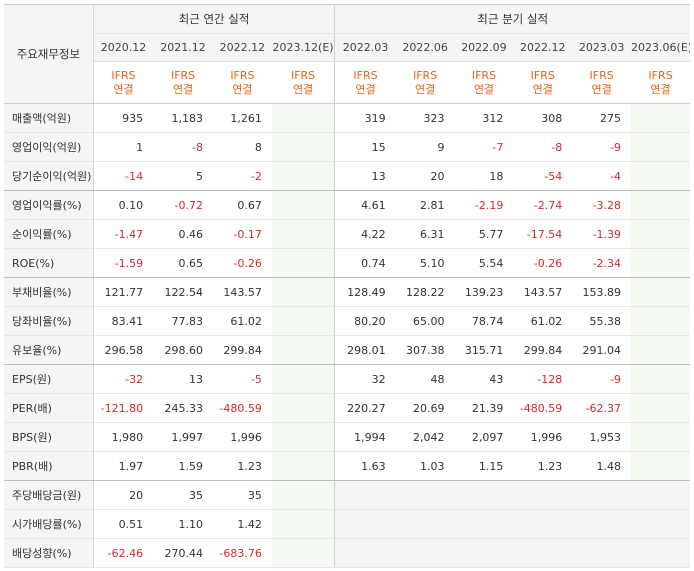 Image resolution: width=694 pixels, height=571 pixels. Describe the element at coordinates (543, 176) in the screenshot. I see `table-cell: -54` at that location.